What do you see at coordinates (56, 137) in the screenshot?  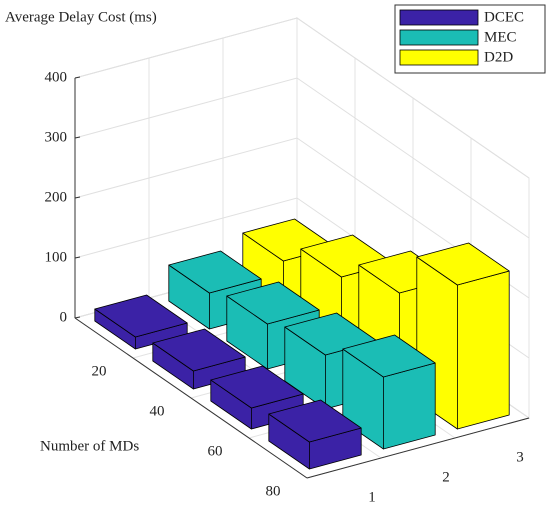 I see `y-tick-label: 300` at bounding box center [56, 137].